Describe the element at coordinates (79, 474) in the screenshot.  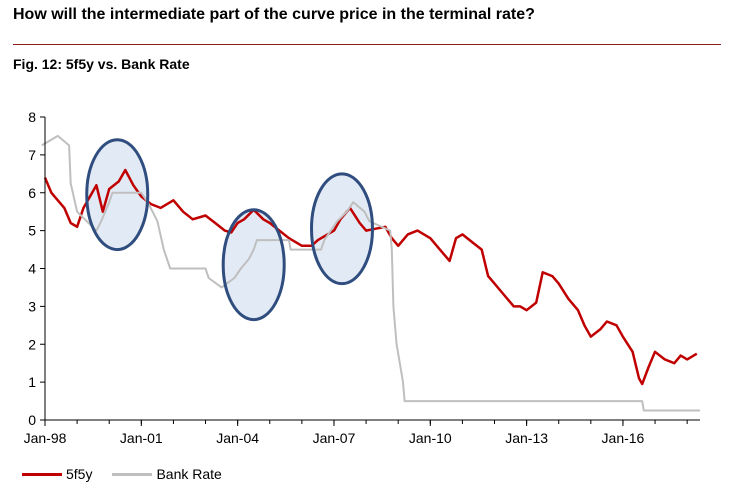
I see `legend-label-5f5y: 5f5y` at that location.